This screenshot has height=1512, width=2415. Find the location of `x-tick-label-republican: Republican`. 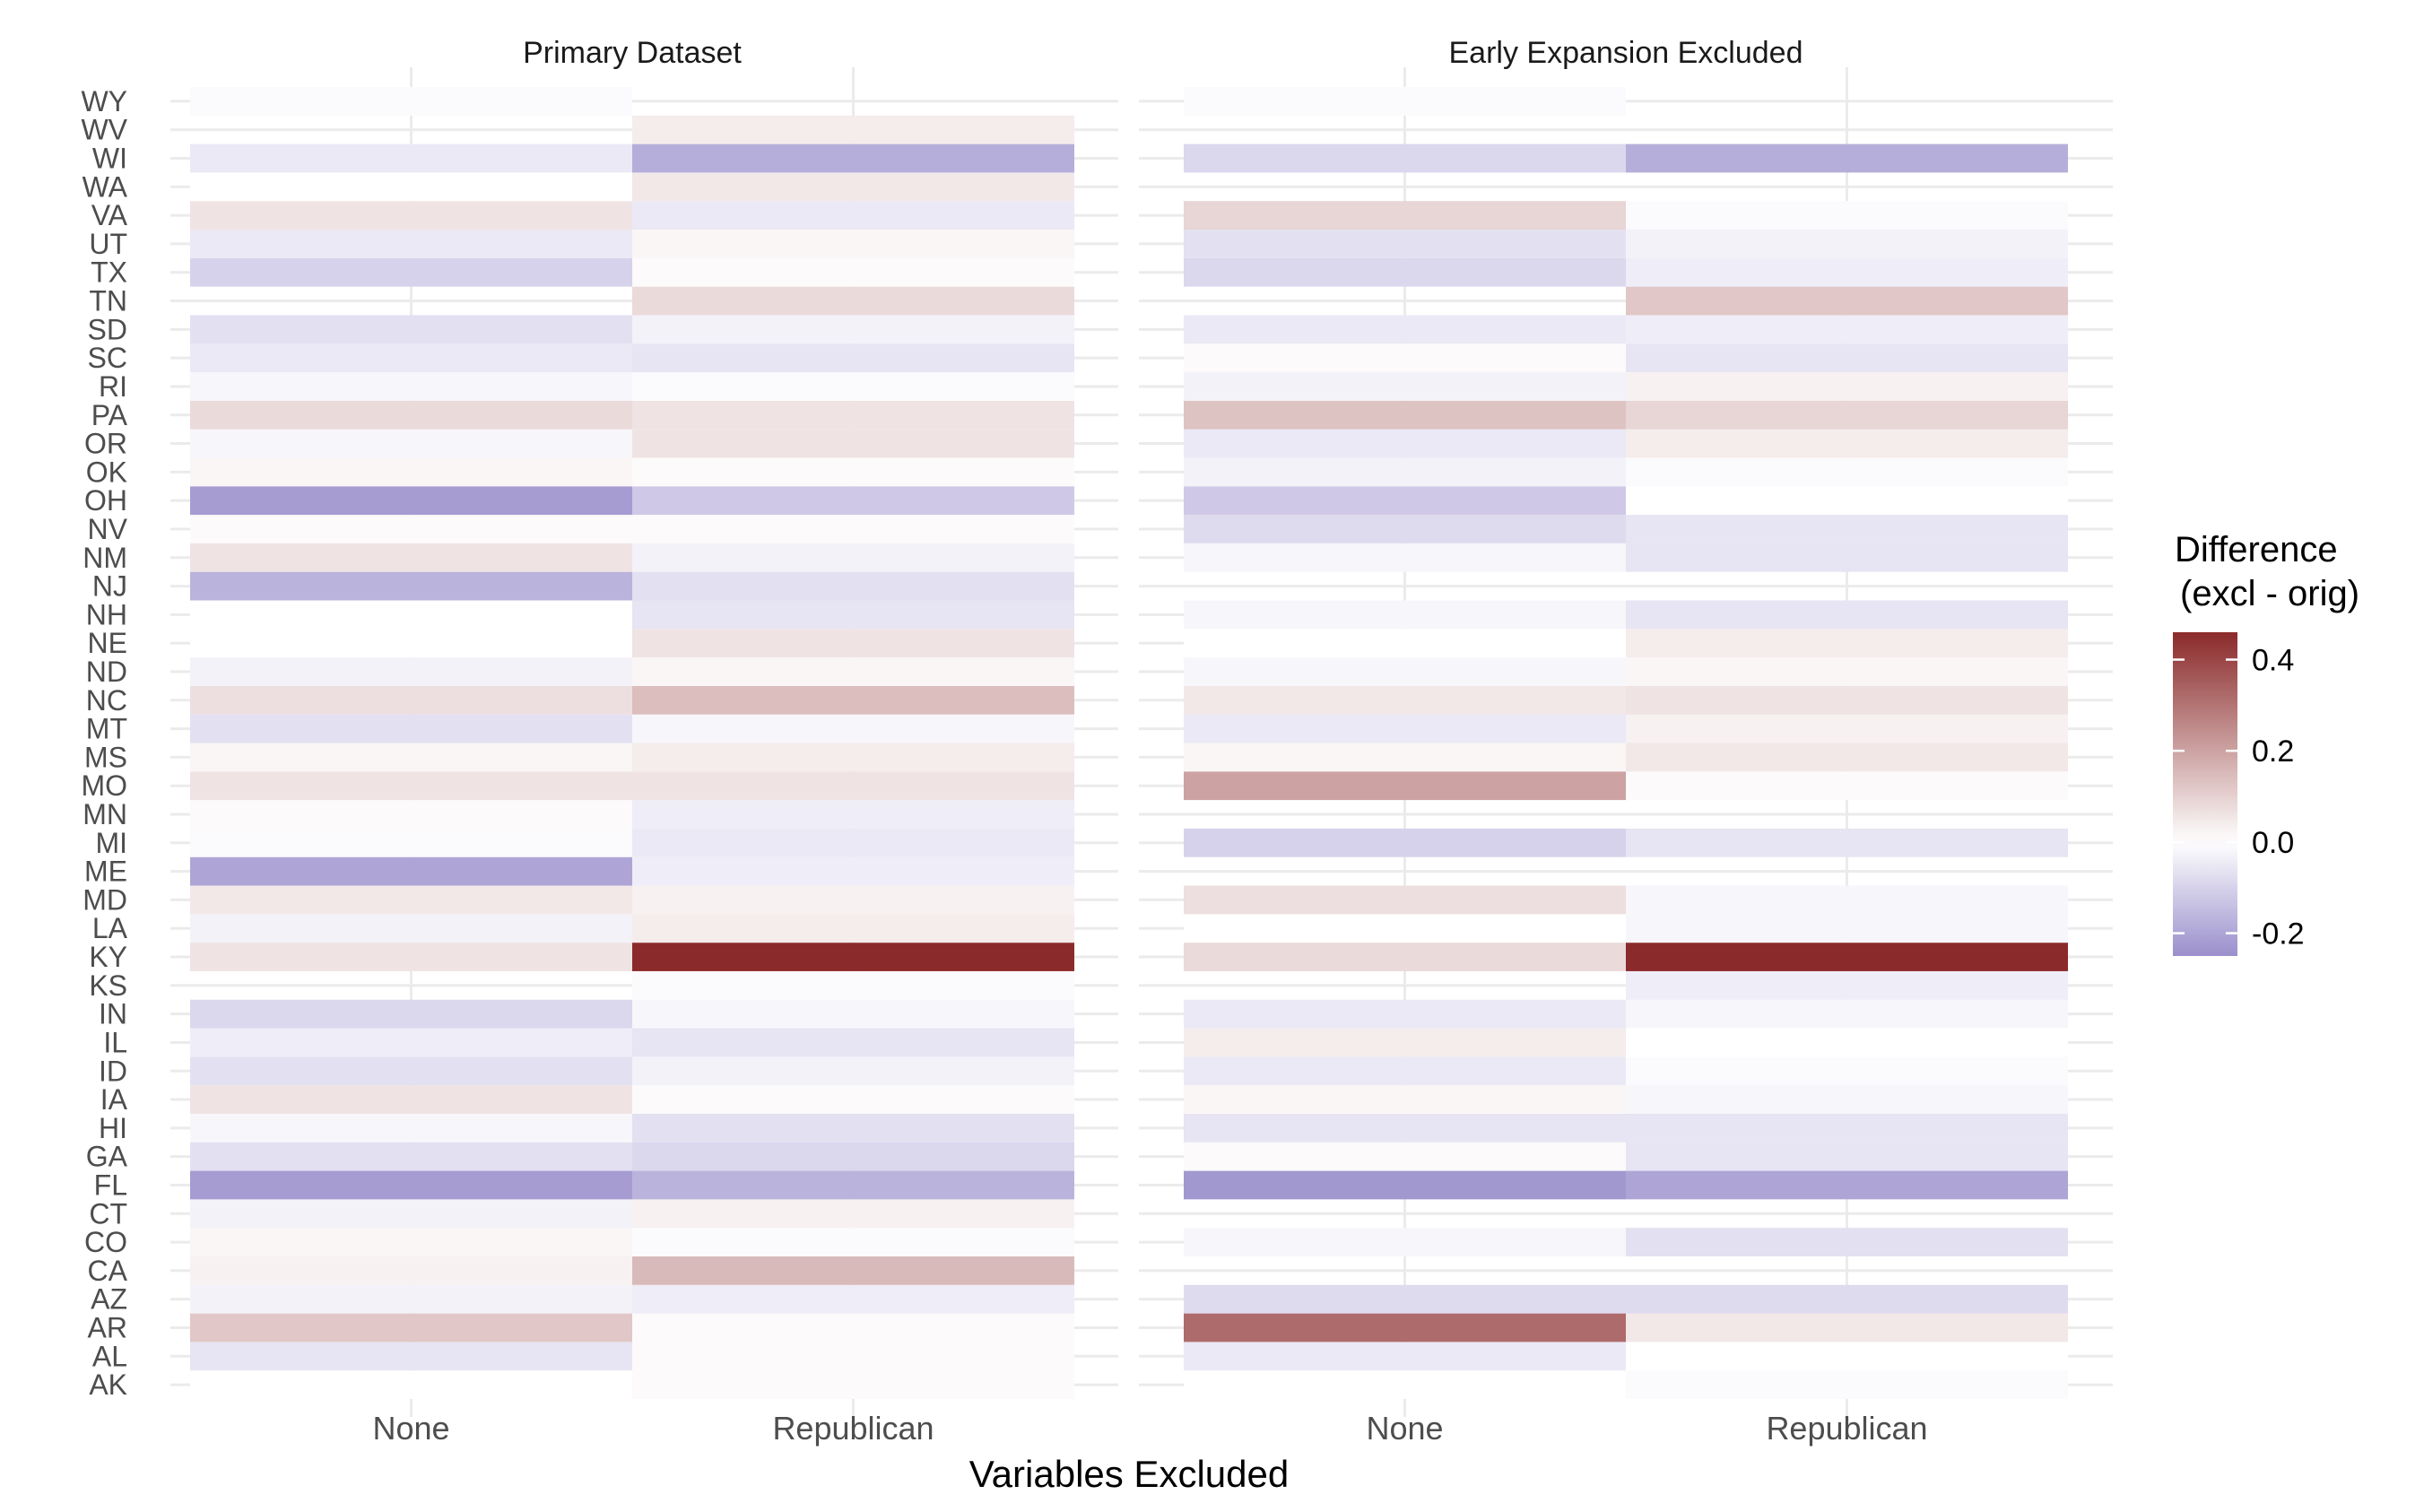

x-tick-label-republican: Republican is located at coordinates (1847, 1428).